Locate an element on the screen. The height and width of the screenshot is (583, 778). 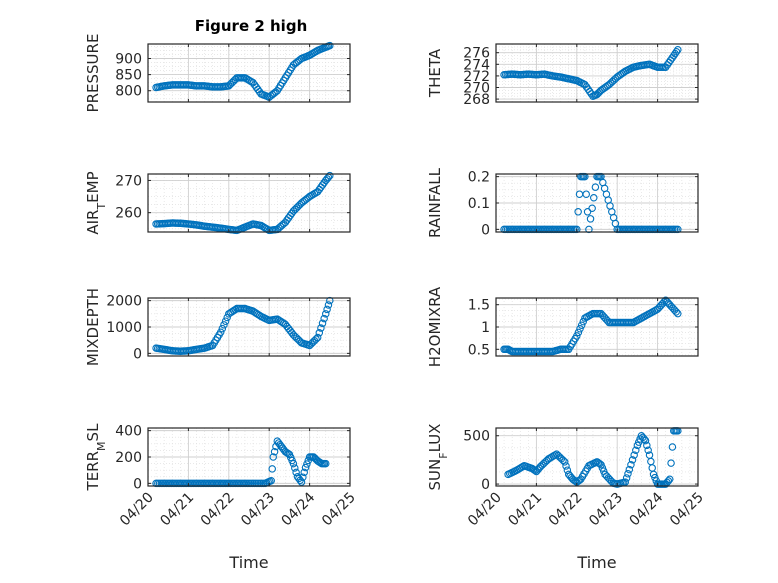
y-axis-label: PRESSURE is located at coordinates (93, 73).